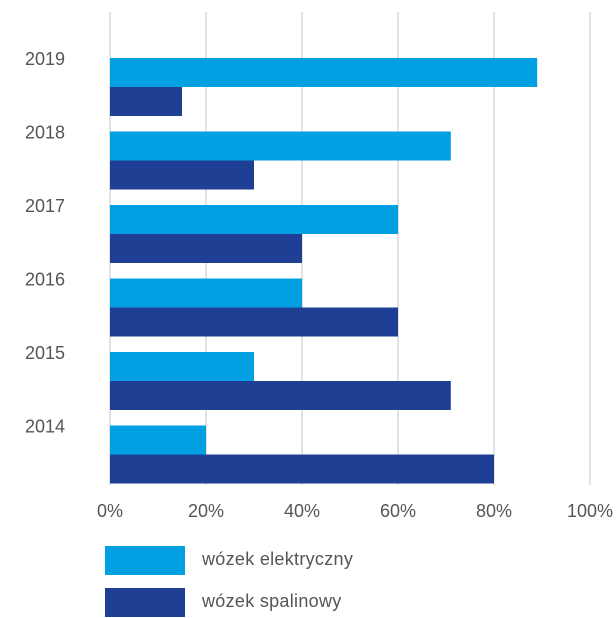 The height and width of the screenshot is (618, 616). Describe the element at coordinates (494, 511) in the screenshot. I see `x-tick-label: 80%` at that location.